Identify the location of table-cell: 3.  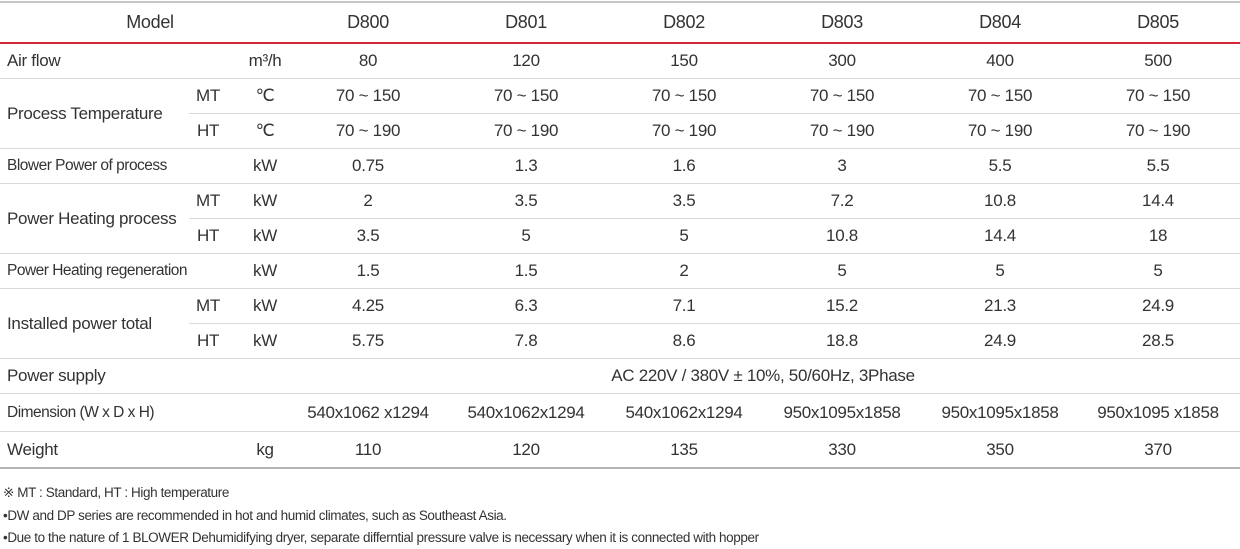
(842, 165).